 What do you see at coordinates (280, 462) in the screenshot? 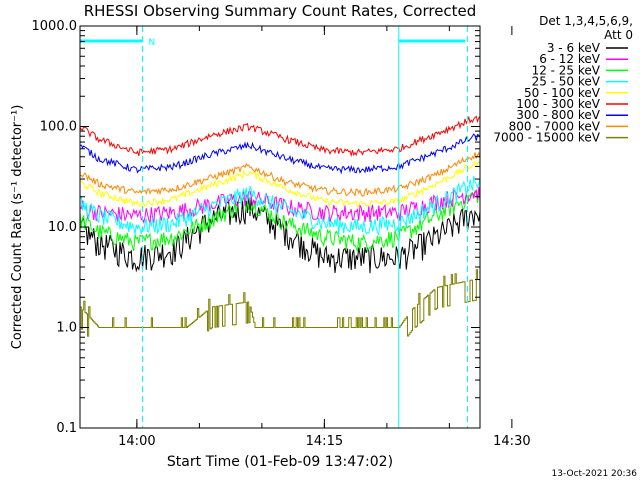
I see `x-axis-label: Start Time (01-Feb-09 13:47:02)` at bounding box center [280, 462].